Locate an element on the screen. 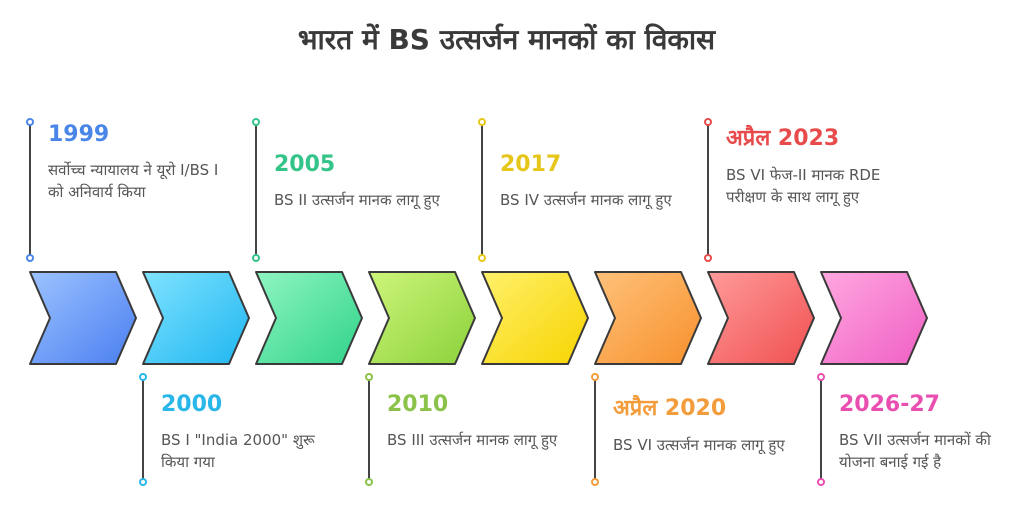 The width and height of the screenshot is (1013, 505). event-description: BS I "India 2000" शुरू किया गया is located at coordinates (238, 451).